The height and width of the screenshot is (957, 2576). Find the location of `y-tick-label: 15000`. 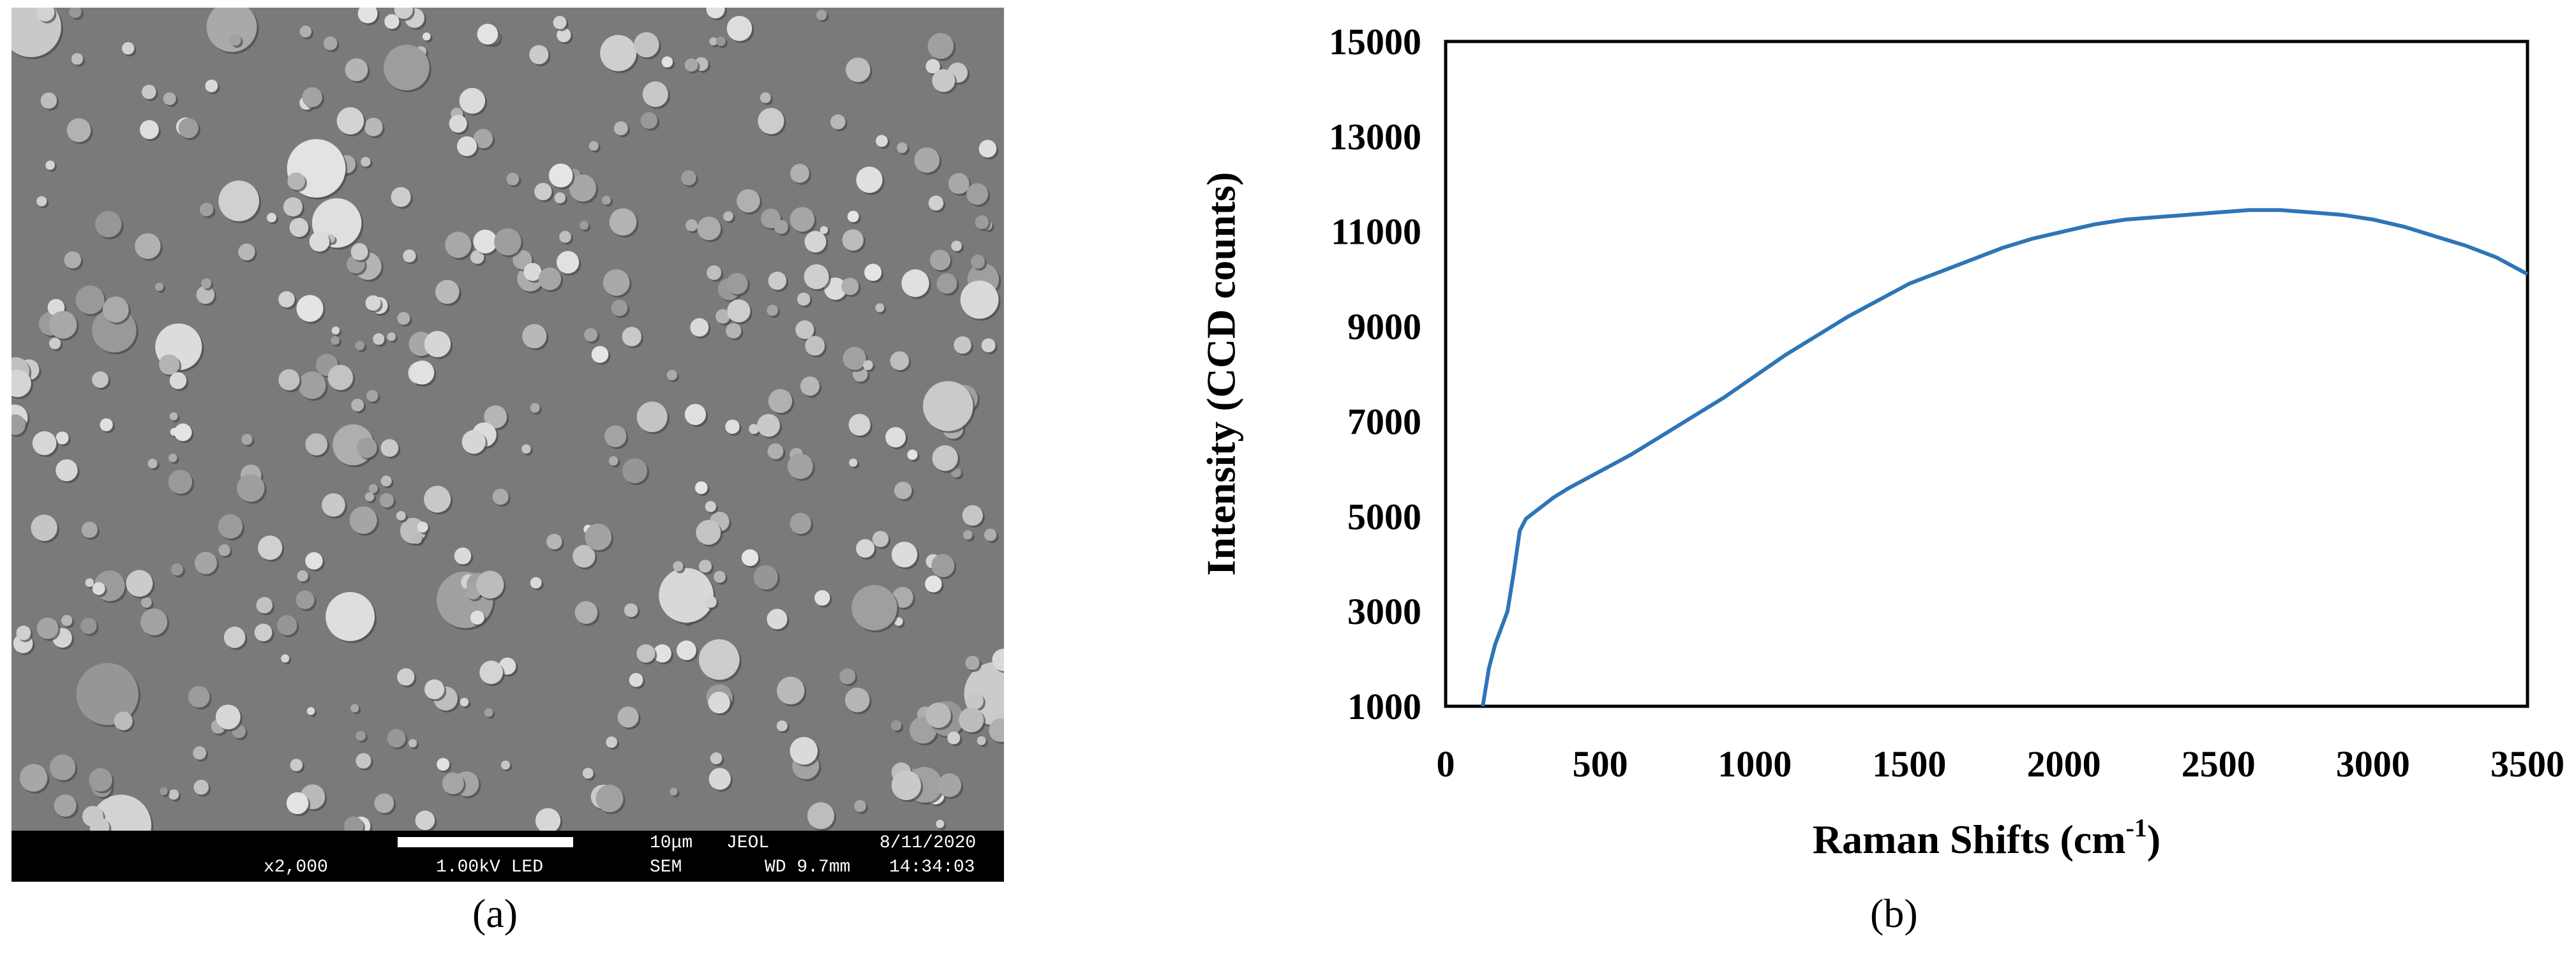

y-tick-label: 15000 is located at coordinates (1375, 42).